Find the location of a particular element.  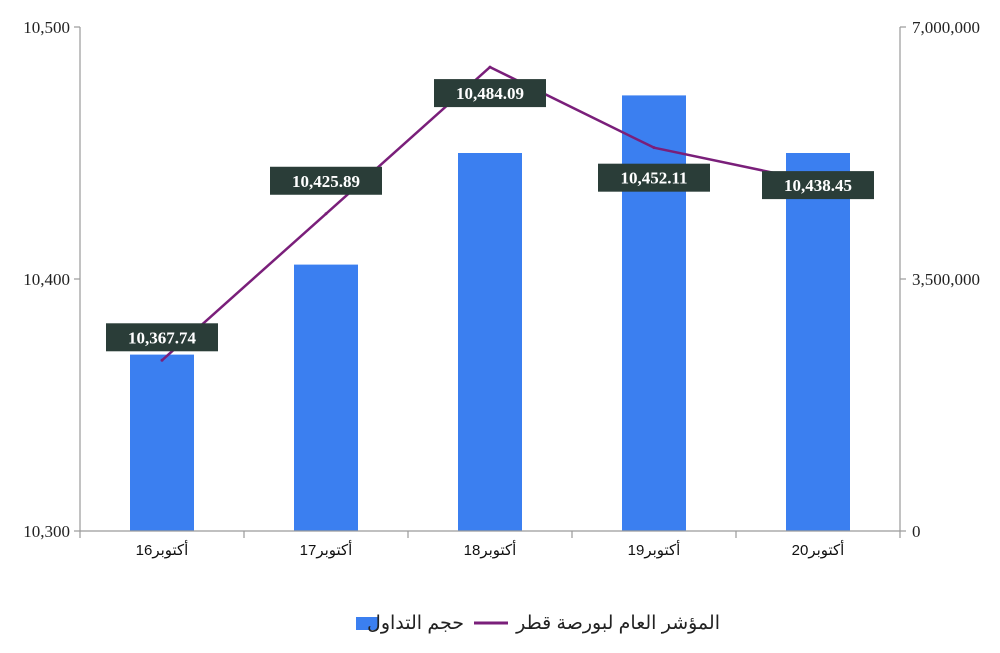

legend-bar-label: حجم التداول is located at coordinates (415, 623).